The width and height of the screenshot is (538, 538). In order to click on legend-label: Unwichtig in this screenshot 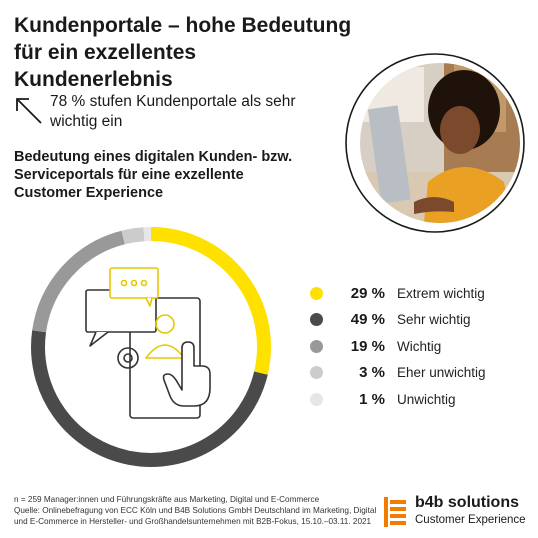, I will do `click(426, 399)`.